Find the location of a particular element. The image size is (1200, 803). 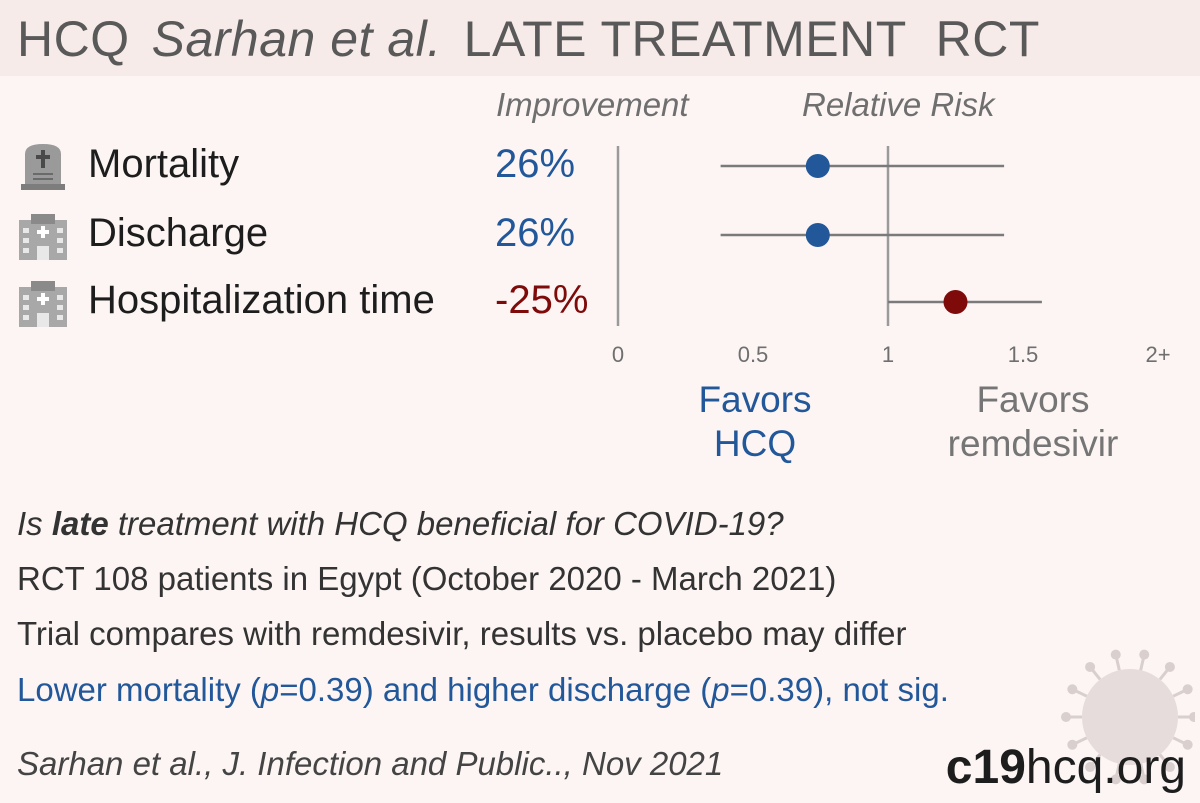

outcome-label-mortality: Mortality is located at coordinates (164, 164).